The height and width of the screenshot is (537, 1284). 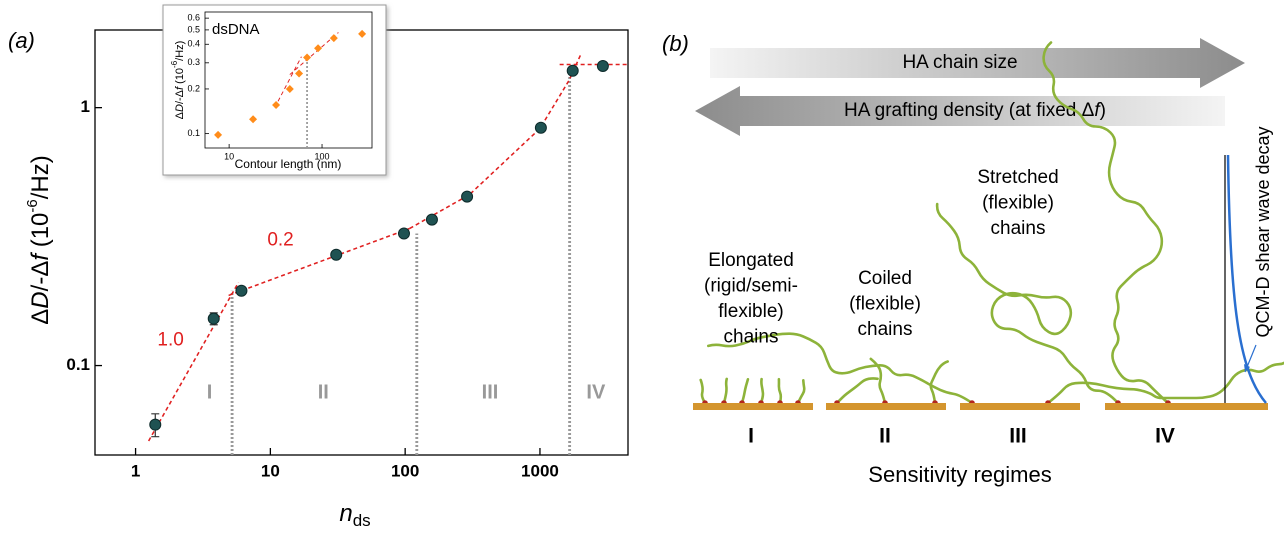 What do you see at coordinates (180, 51) in the screenshot?
I see `label-part: /Hz)` at bounding box center [180, 51].